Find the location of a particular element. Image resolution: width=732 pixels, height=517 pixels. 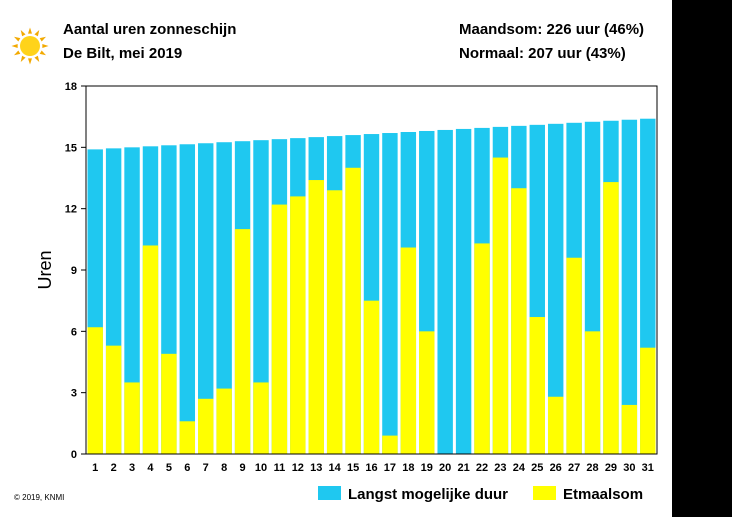

x-tick-label: 1 is located at coordinates (95, 468).